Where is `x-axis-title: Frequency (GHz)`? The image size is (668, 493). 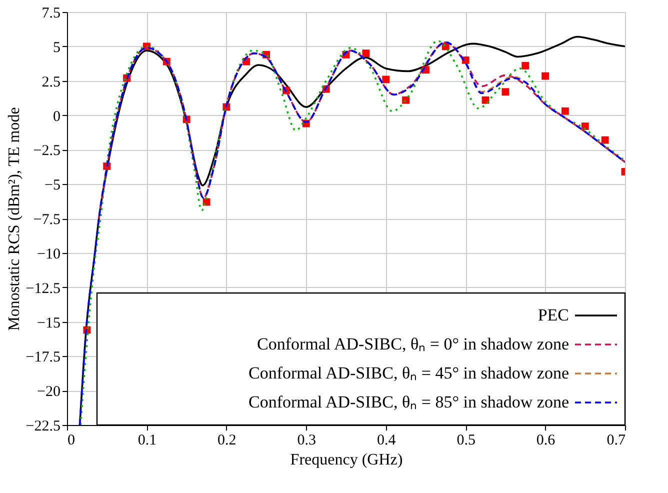
x-axis-title: Frequency (GHz) is located at coordinates (346, 460).